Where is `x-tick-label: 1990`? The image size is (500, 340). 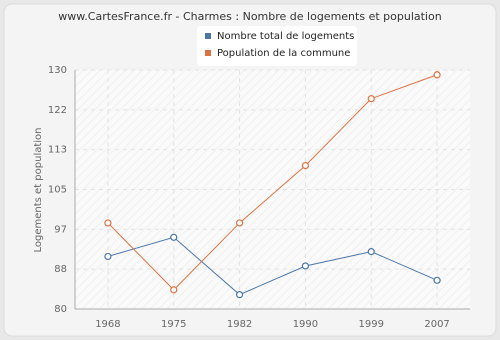 x-tick-label: 1990 is located at coordinates (305, 324).